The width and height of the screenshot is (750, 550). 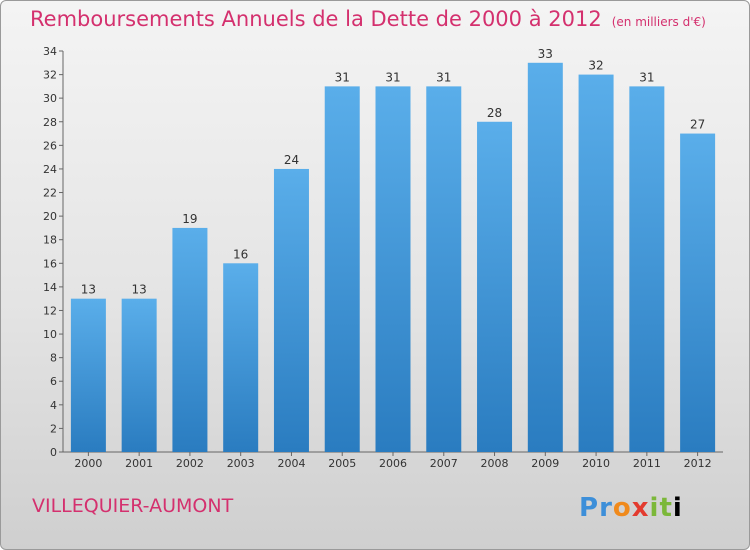 What do you see at coordinates (697, 125) in the screenshot?
I see `data-label: 27` at bounding box center [697, 125].